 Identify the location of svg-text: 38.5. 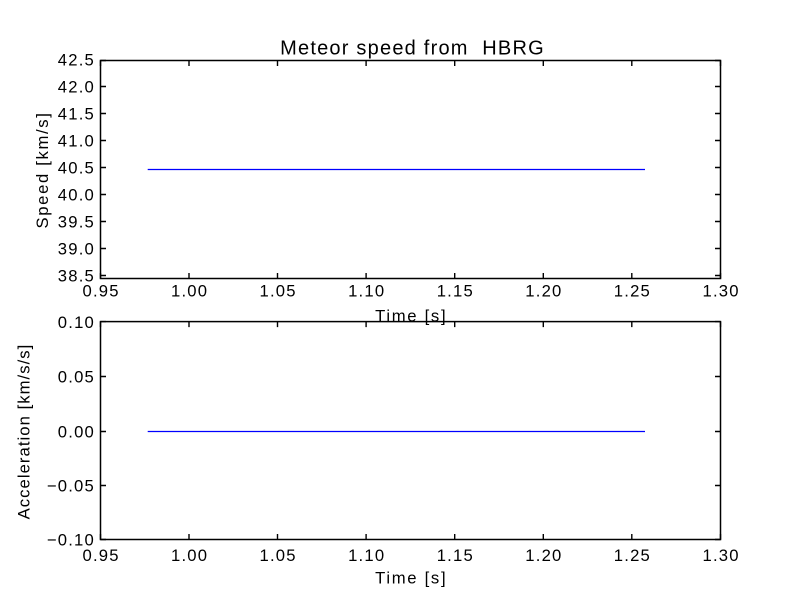
(76, 275).